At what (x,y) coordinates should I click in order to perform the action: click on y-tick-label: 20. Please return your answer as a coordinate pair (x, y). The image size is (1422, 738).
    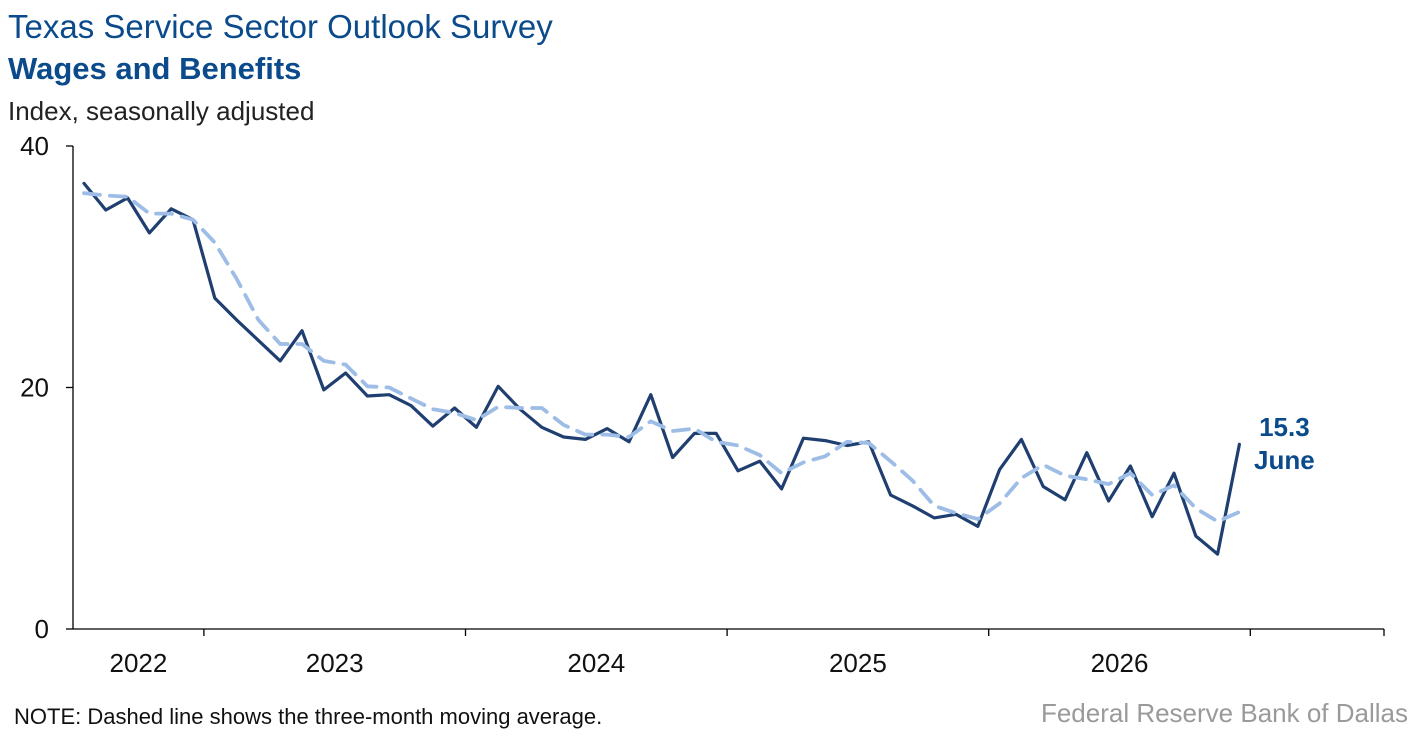
    Looking at the image, I should click on (34, 388).